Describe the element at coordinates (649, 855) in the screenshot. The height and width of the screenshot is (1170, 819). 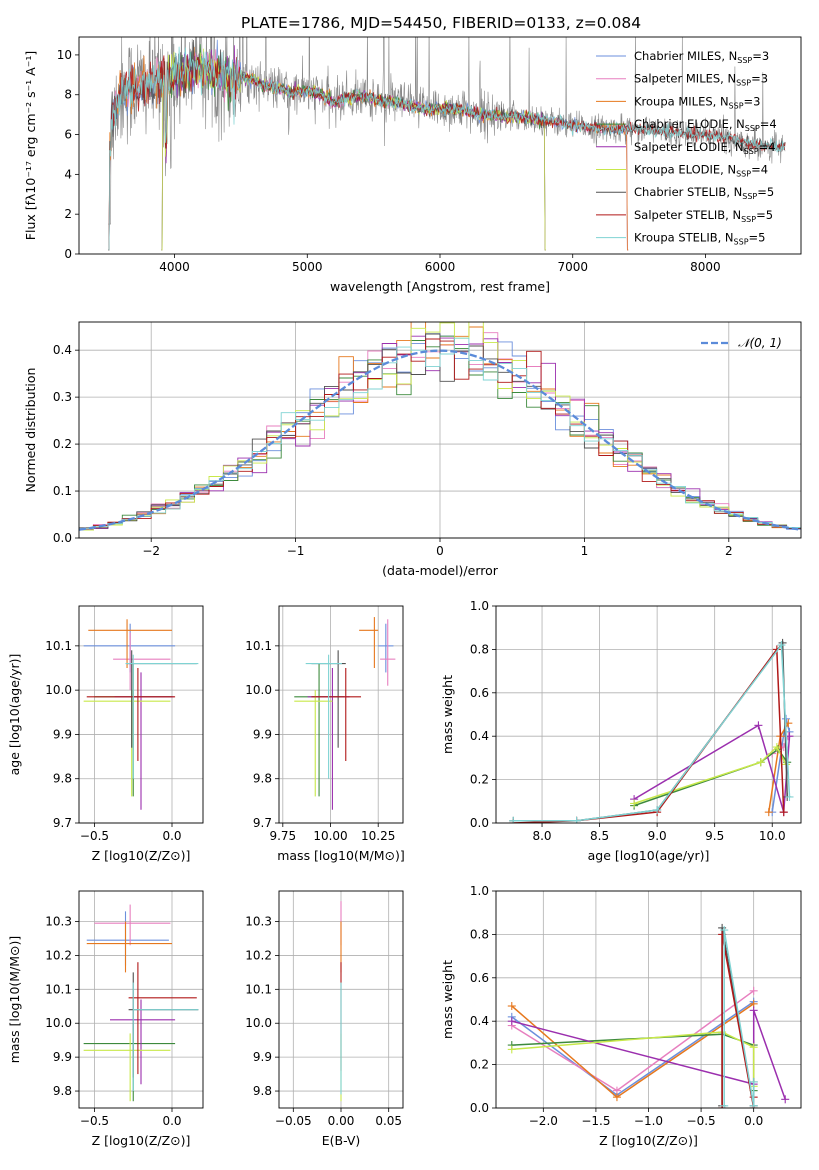
I see `x-axis-label: age [log10(age/yr)]` at that location.